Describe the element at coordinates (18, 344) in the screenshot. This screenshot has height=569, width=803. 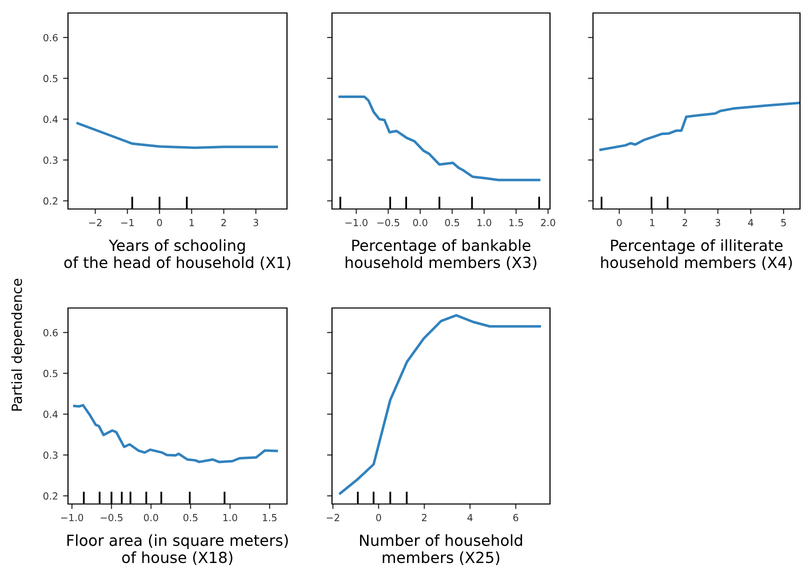
I see `y-axis-title: Partial dependence` at that location.